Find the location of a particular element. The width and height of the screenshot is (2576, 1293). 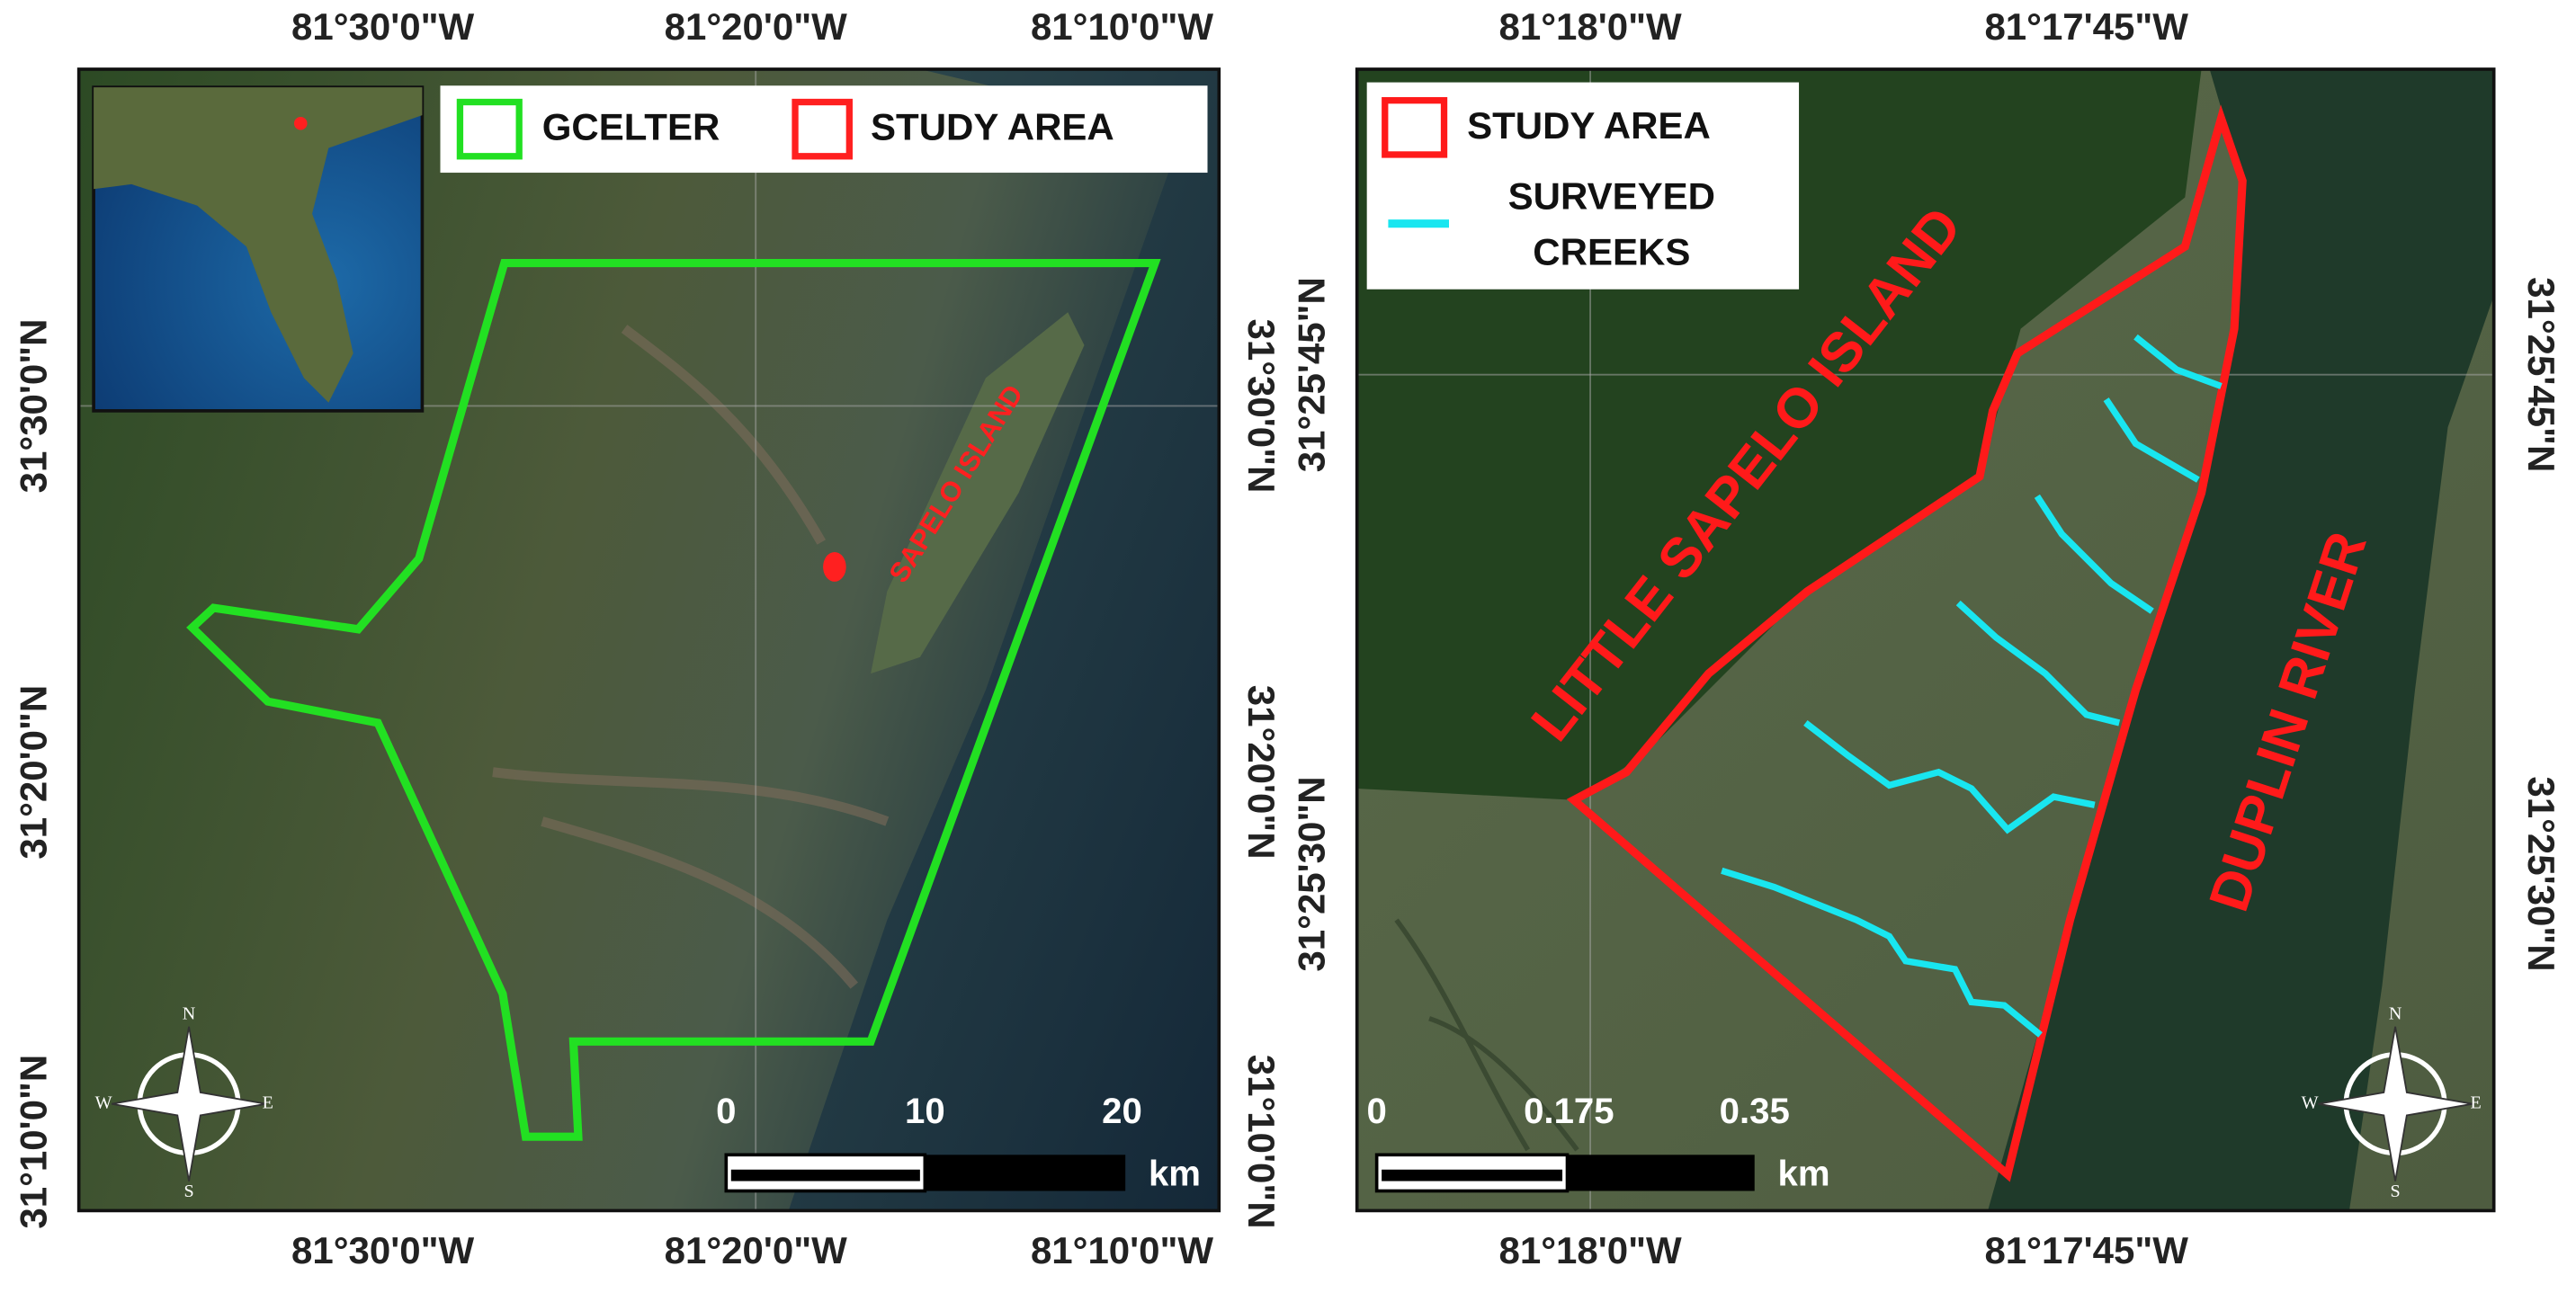

top-tick: 81°20'0"W is located at coordinates (756, 26).